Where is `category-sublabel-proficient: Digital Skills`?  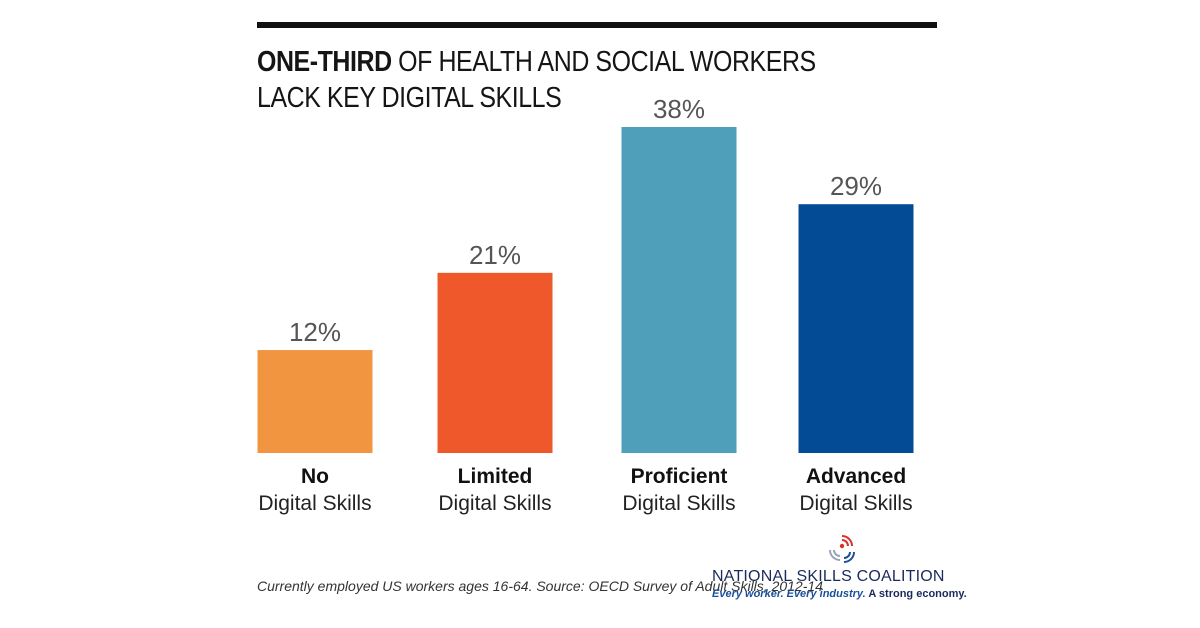
category-sublabel-proficient: Digital Skills is located at coordinates (678, 503).